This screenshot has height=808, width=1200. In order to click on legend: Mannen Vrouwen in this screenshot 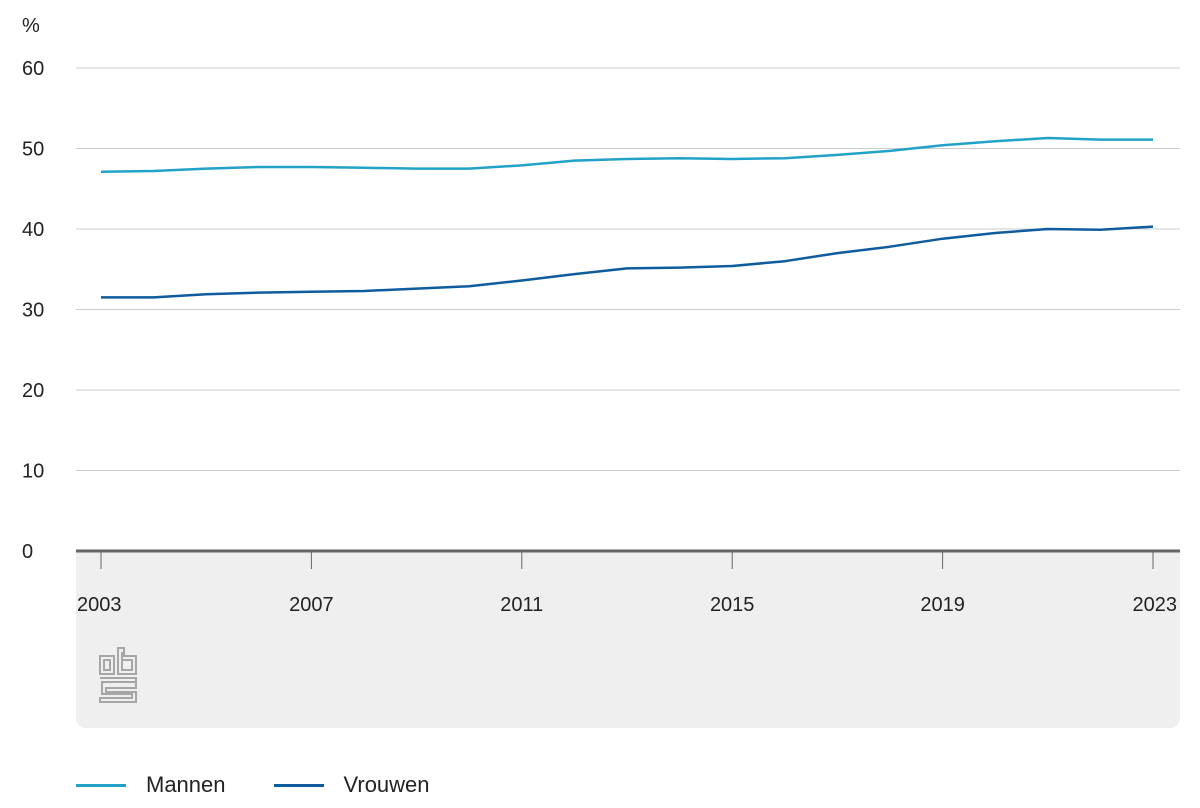, I will do `click(277, 785)`.